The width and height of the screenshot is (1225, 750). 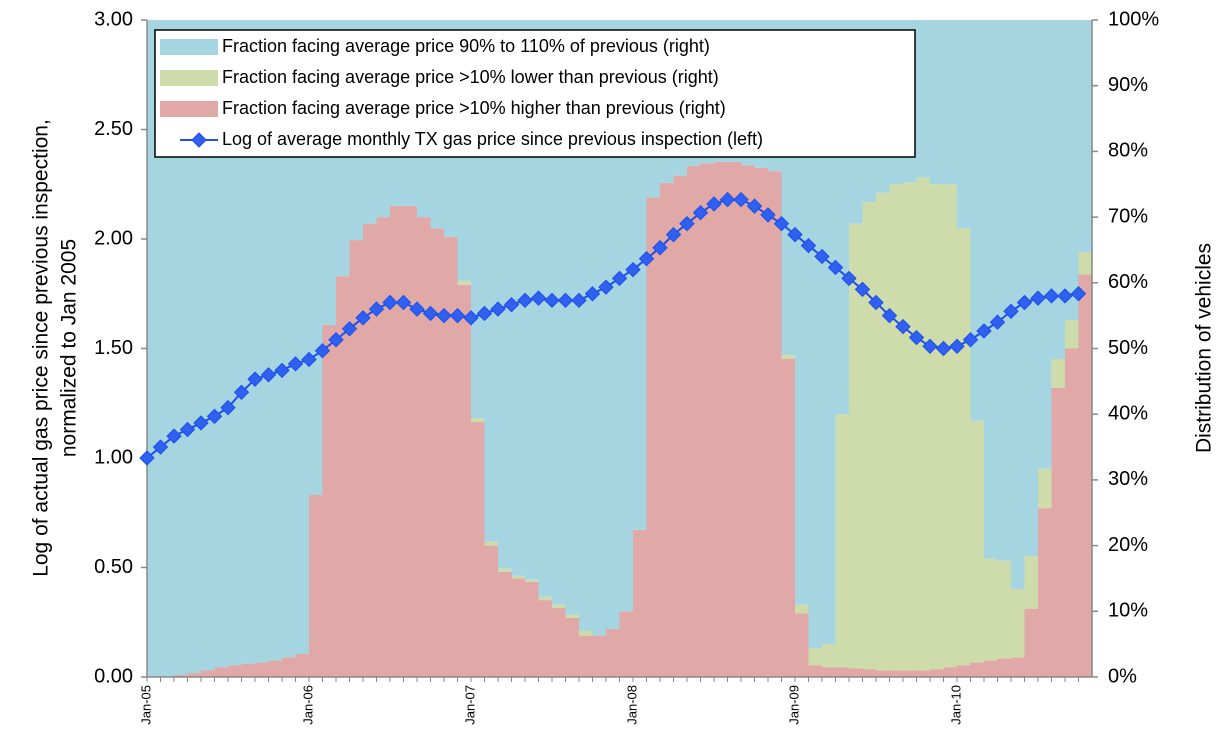 What do you see at coordinates (113, 129) in the screenshot?
I see `y-tick-label: 2.50` at bounding box center [113, 129].